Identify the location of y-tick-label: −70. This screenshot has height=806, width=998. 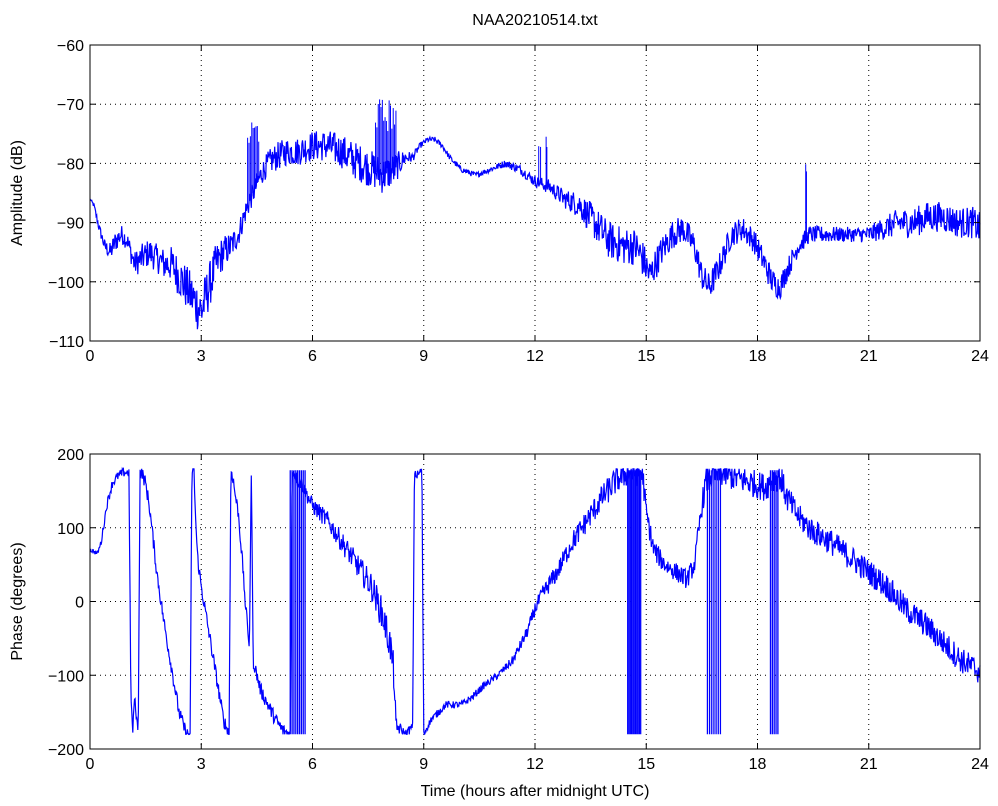
(70, 105).